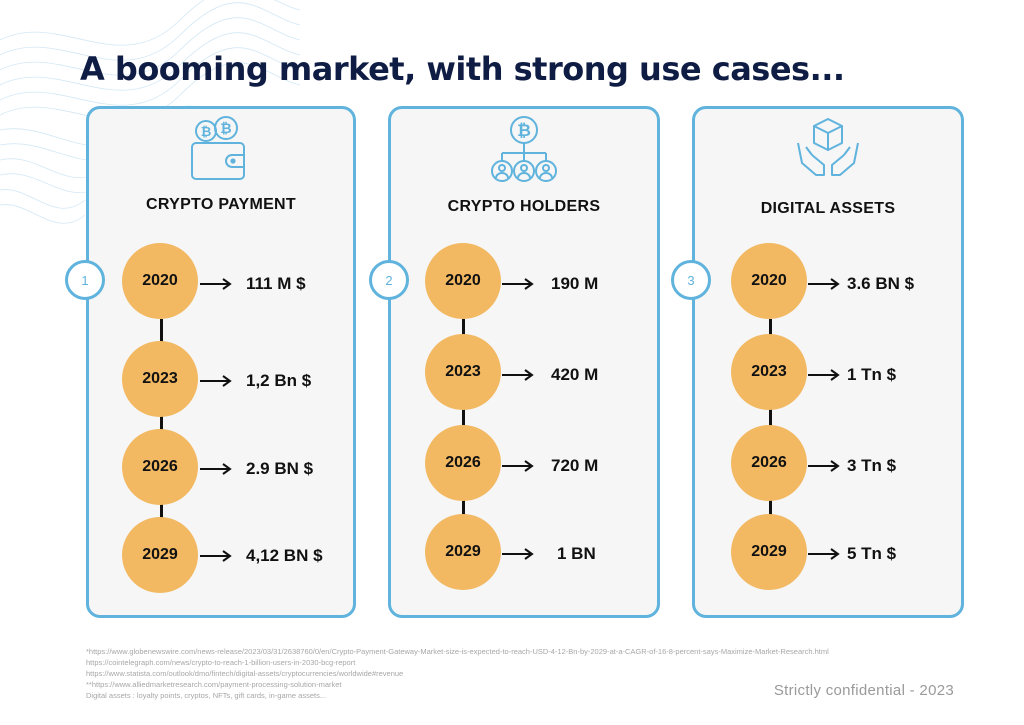 This screenshot has height=725, width=1024. I want to click on metric-value: 3 Tn $, so click(872, 465).